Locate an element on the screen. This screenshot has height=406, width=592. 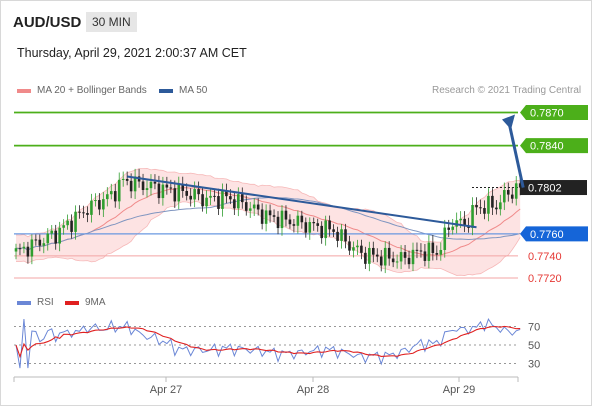
legend-9ma-label: 9MA is located at coordinates (95, 302).